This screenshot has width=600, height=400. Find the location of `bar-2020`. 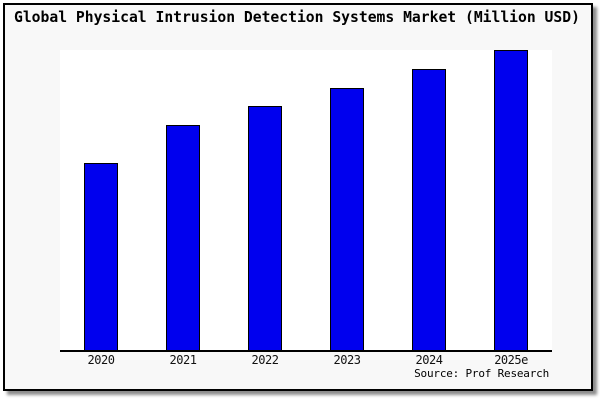

bar-2020 is located at coordinates (101, 256).